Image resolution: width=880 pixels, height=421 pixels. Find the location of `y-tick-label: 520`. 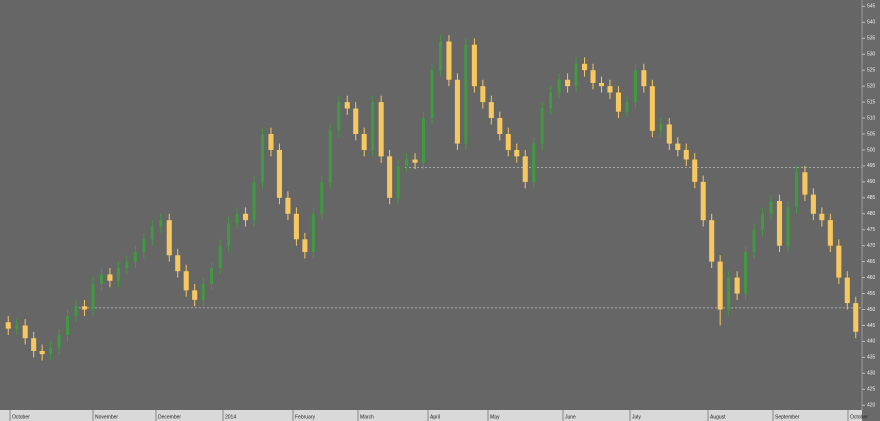

y-tick-label: 520 is located at coordinates (871, 86).